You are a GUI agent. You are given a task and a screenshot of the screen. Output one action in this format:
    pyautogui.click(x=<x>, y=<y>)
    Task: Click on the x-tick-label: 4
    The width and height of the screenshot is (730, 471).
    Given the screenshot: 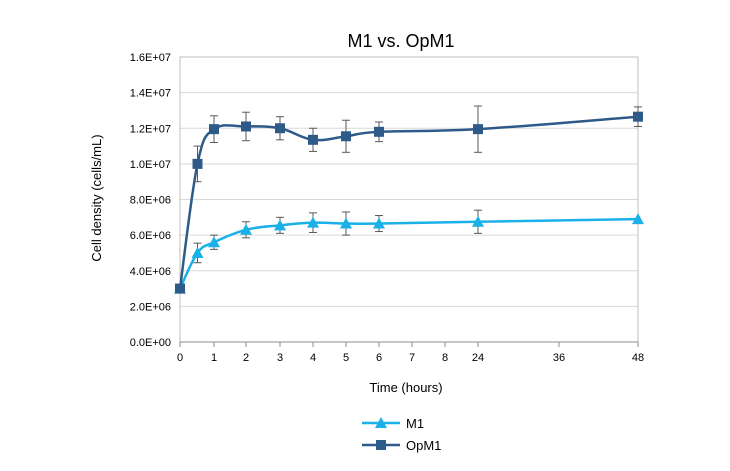 What is the action you would take?
    pyautogui.click(x=313, y=358)
    